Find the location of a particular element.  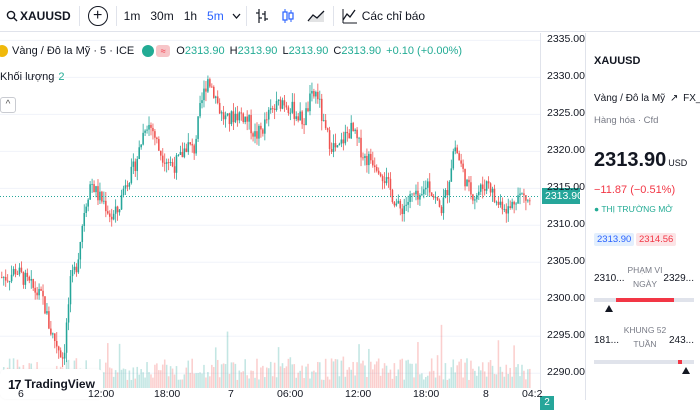

chevron-up-icon: ^ is located at coordinates (8, 104).